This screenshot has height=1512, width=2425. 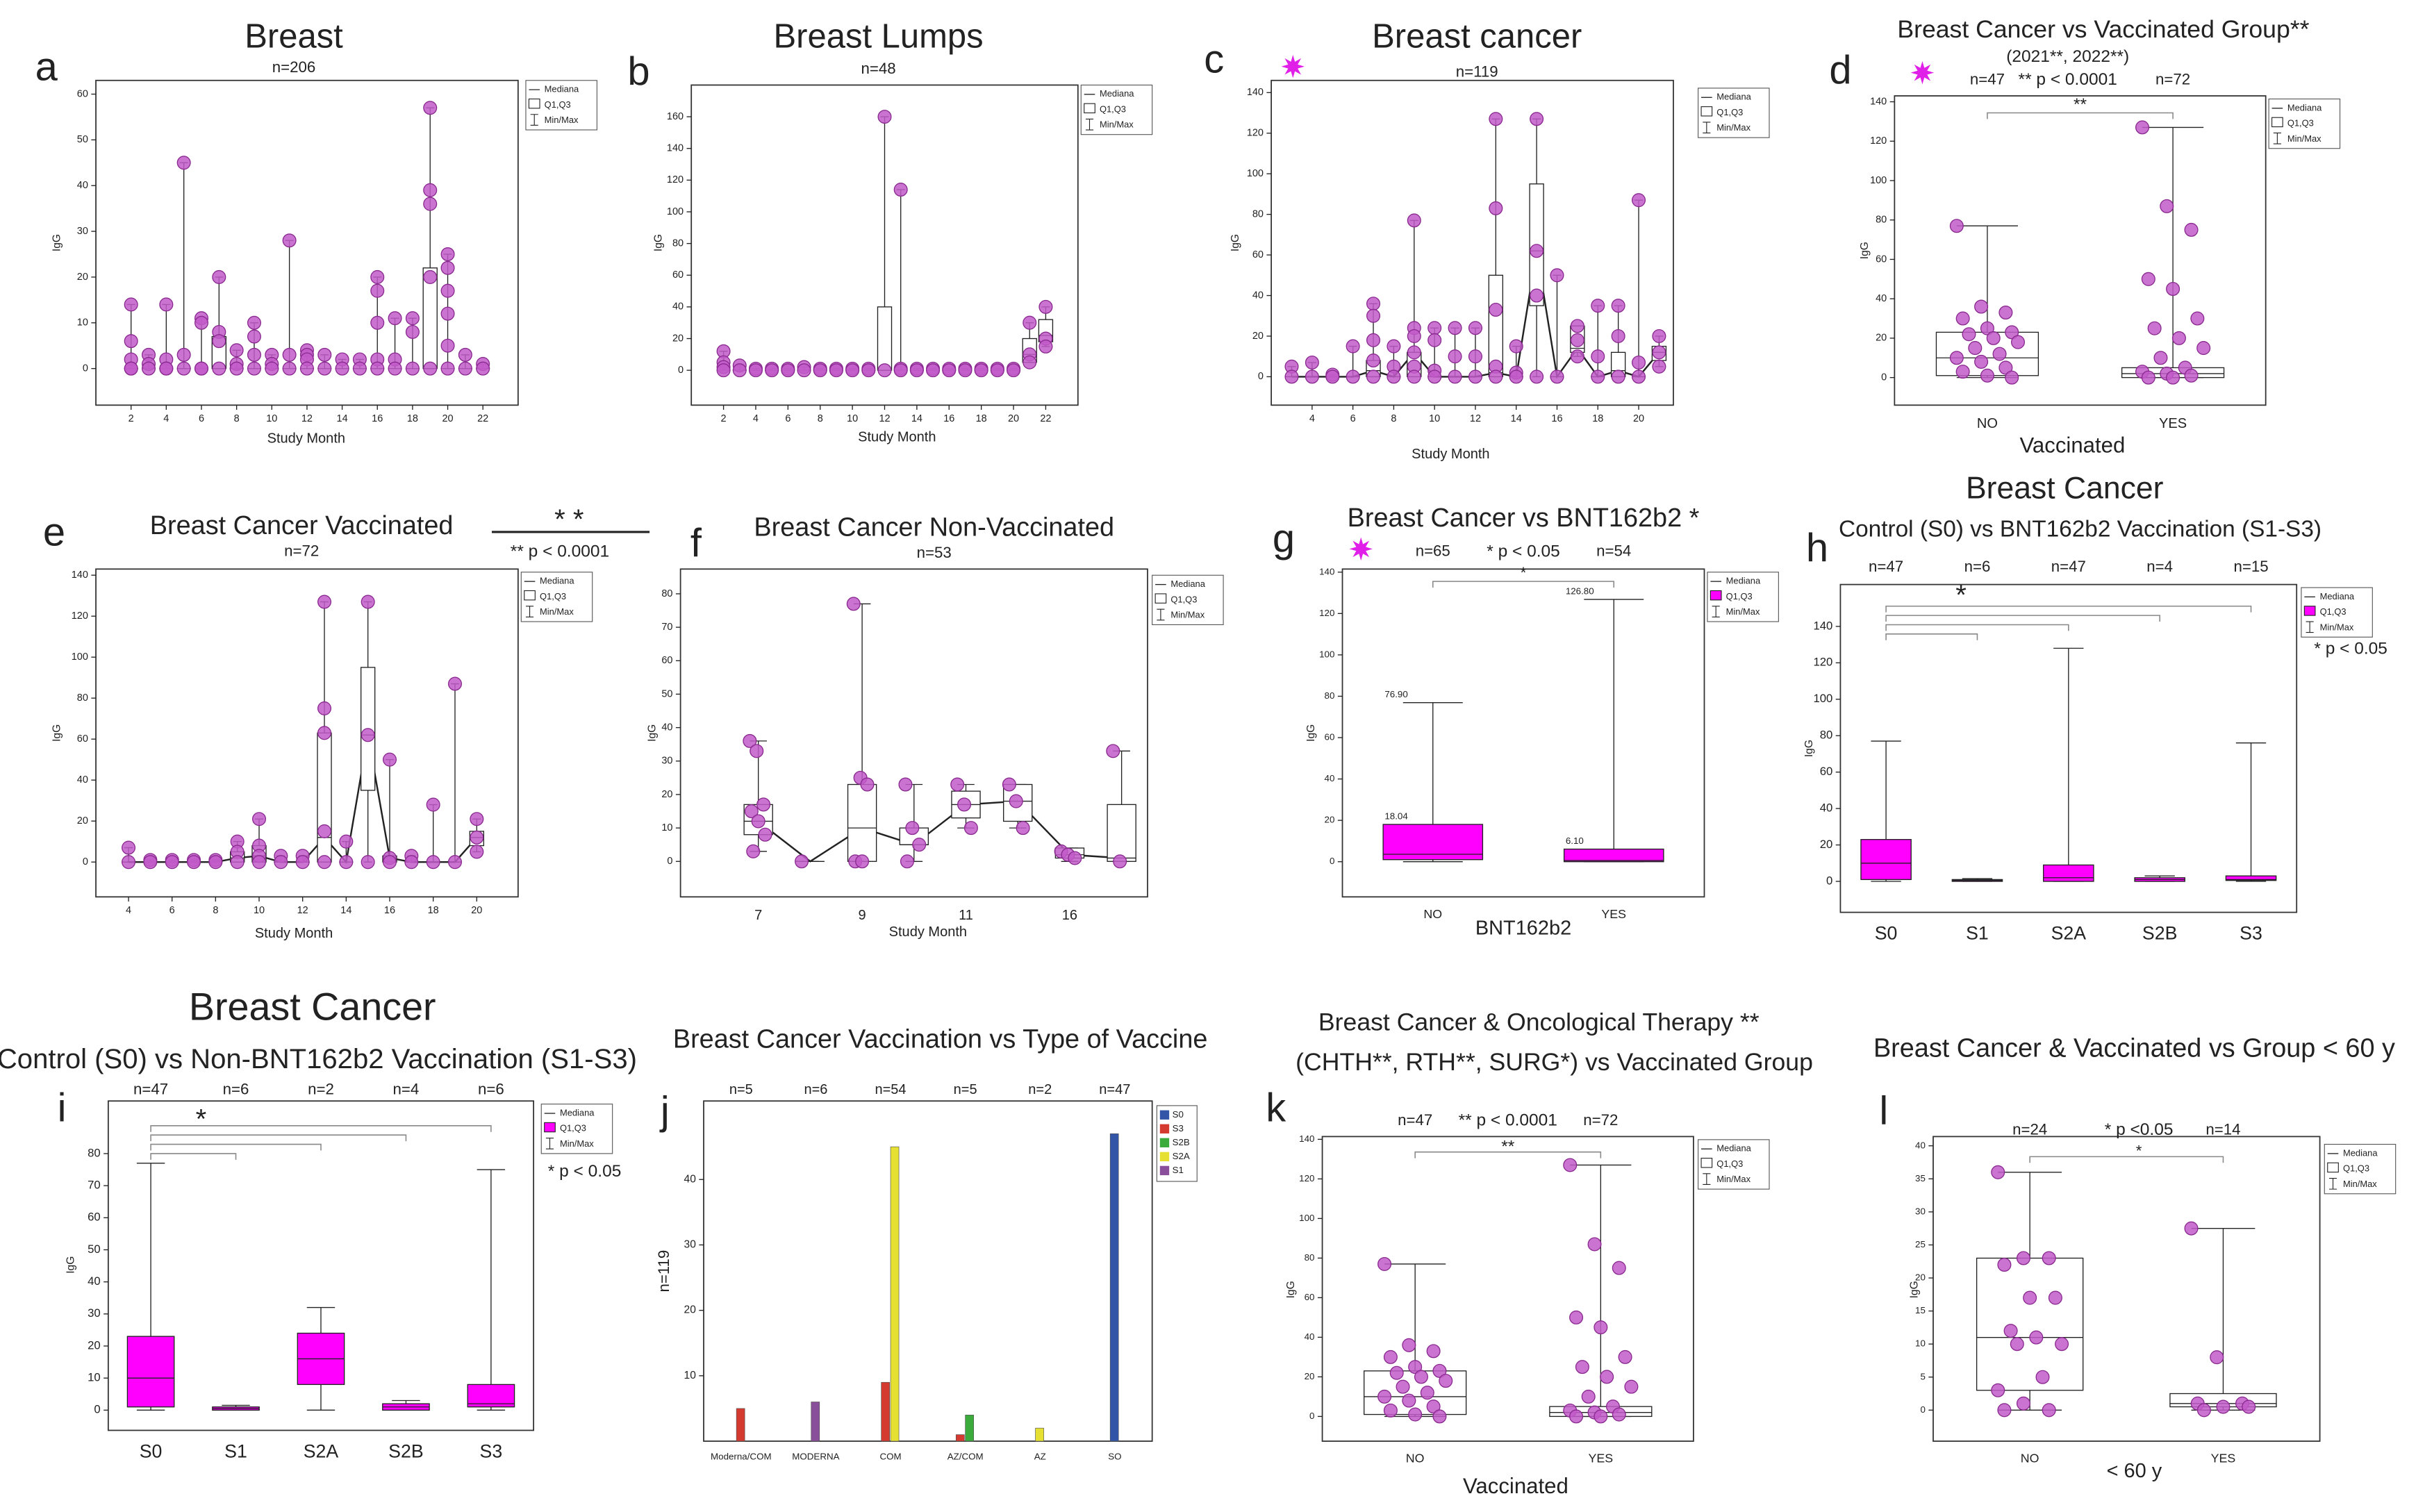 What do you see at coordinates (1434, 419) in the screenshot?
I see `x-tick-label: 10` at bounding box center [1434, 419].